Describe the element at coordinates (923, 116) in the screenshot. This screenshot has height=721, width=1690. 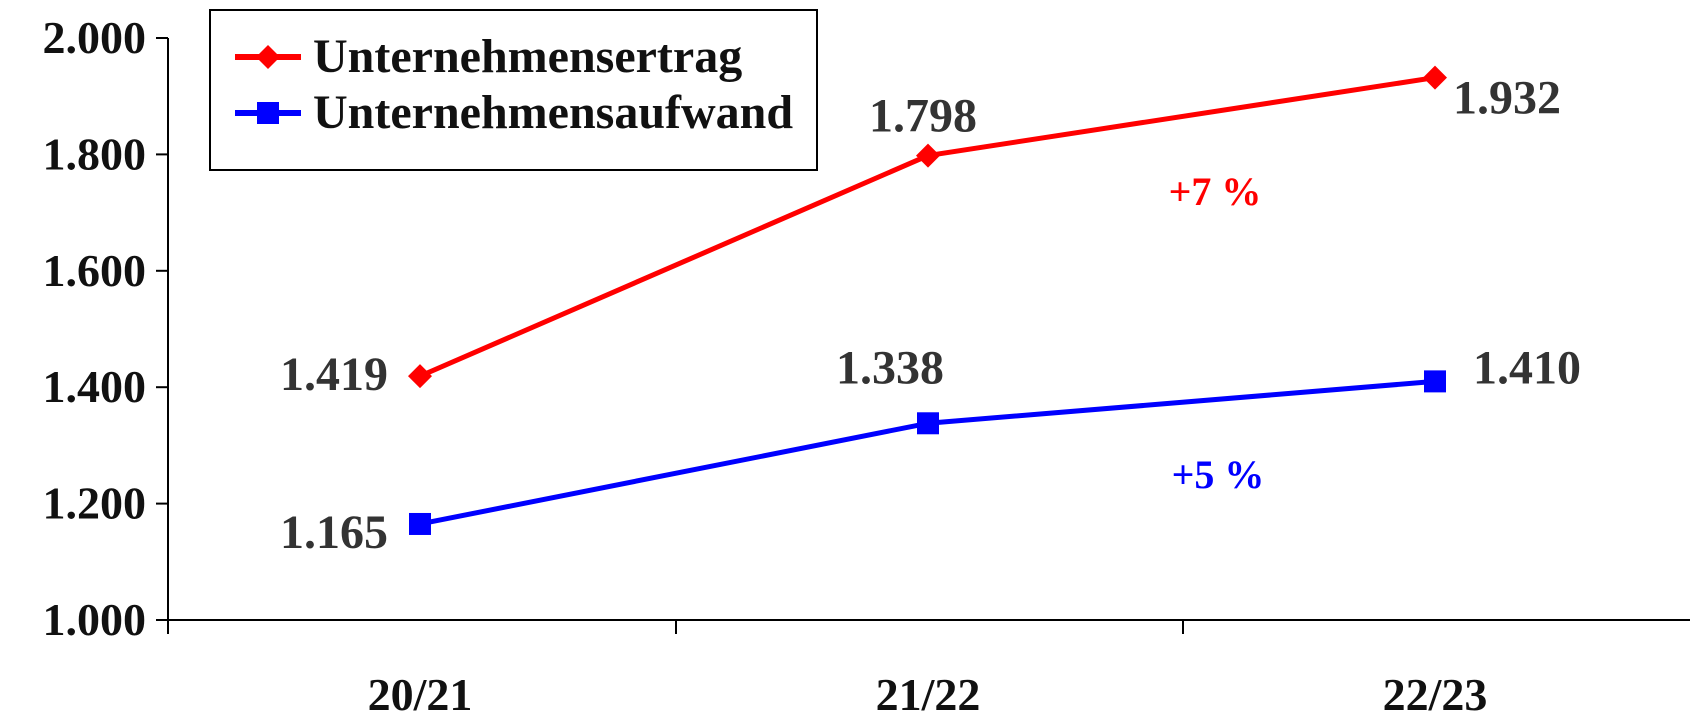
I see `data-label: 1.798` at that location.